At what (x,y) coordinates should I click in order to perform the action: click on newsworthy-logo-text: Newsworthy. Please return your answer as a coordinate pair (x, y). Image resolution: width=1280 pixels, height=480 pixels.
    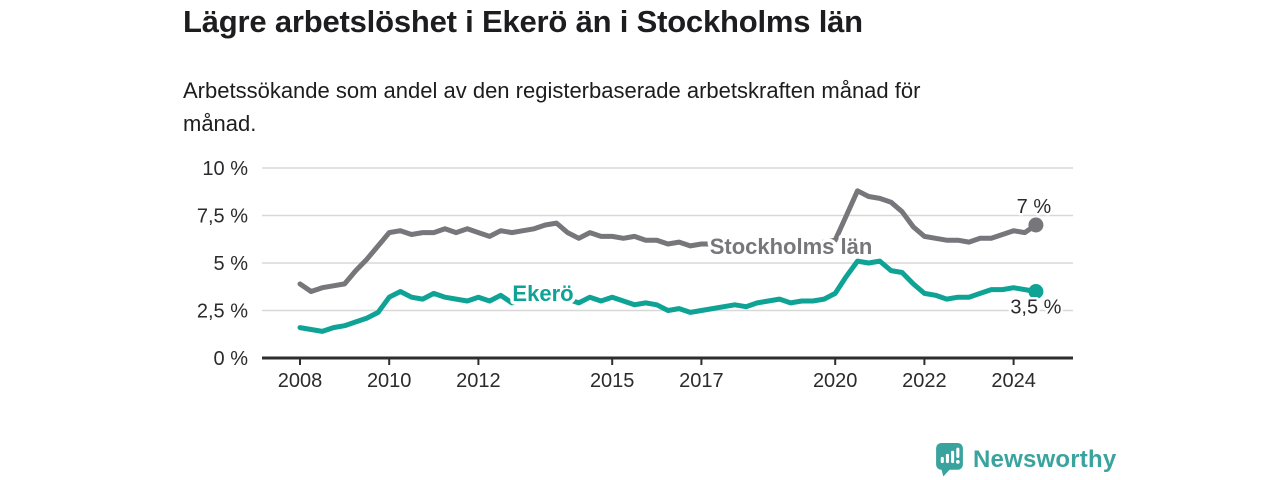
    Looking at the image, I should click on (1045, 459).